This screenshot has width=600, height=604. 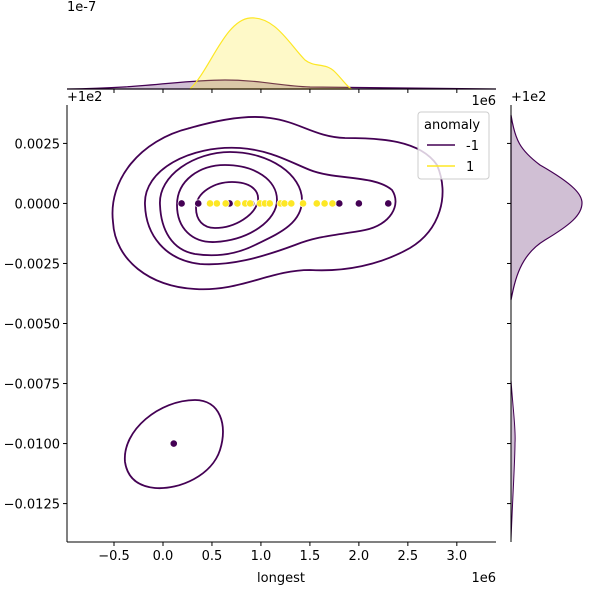 I want to click on y-tick-label-5: −0.0100, so click(x=32, y=445).